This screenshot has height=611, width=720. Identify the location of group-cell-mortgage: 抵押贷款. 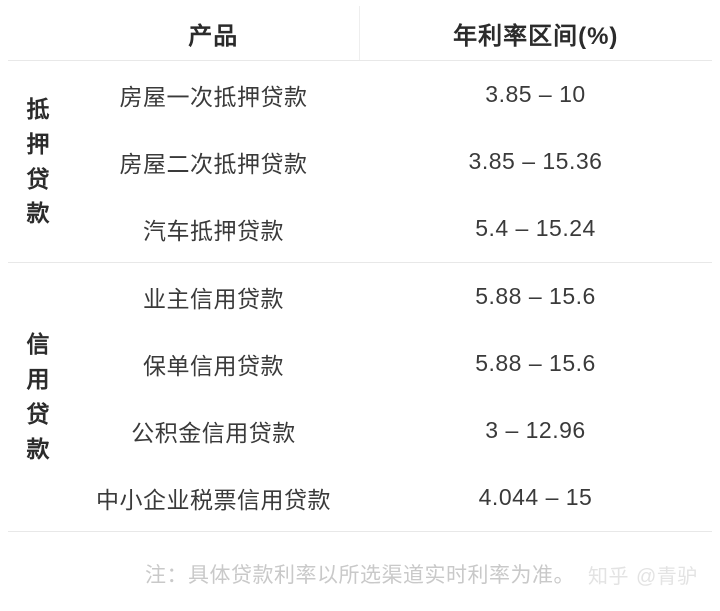
(38, 161).